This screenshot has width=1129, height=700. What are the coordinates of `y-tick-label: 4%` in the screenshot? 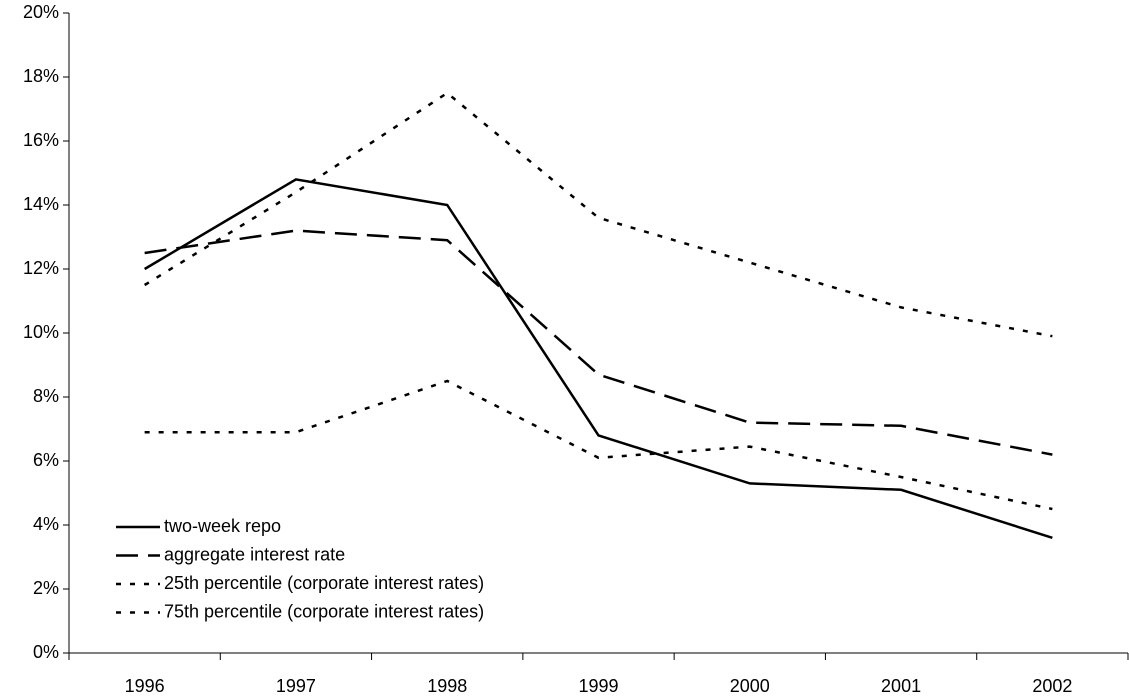 It's located at (46, 524).